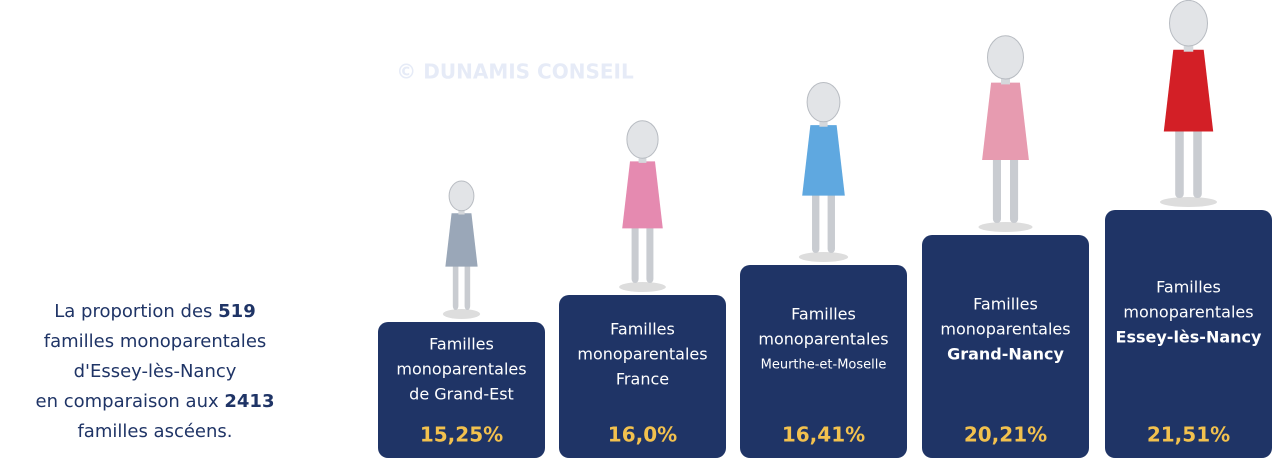 The width and height of the screenshot is (1274, 462). I want to click on intro-text: en comparaison aux, so click(130, 401).